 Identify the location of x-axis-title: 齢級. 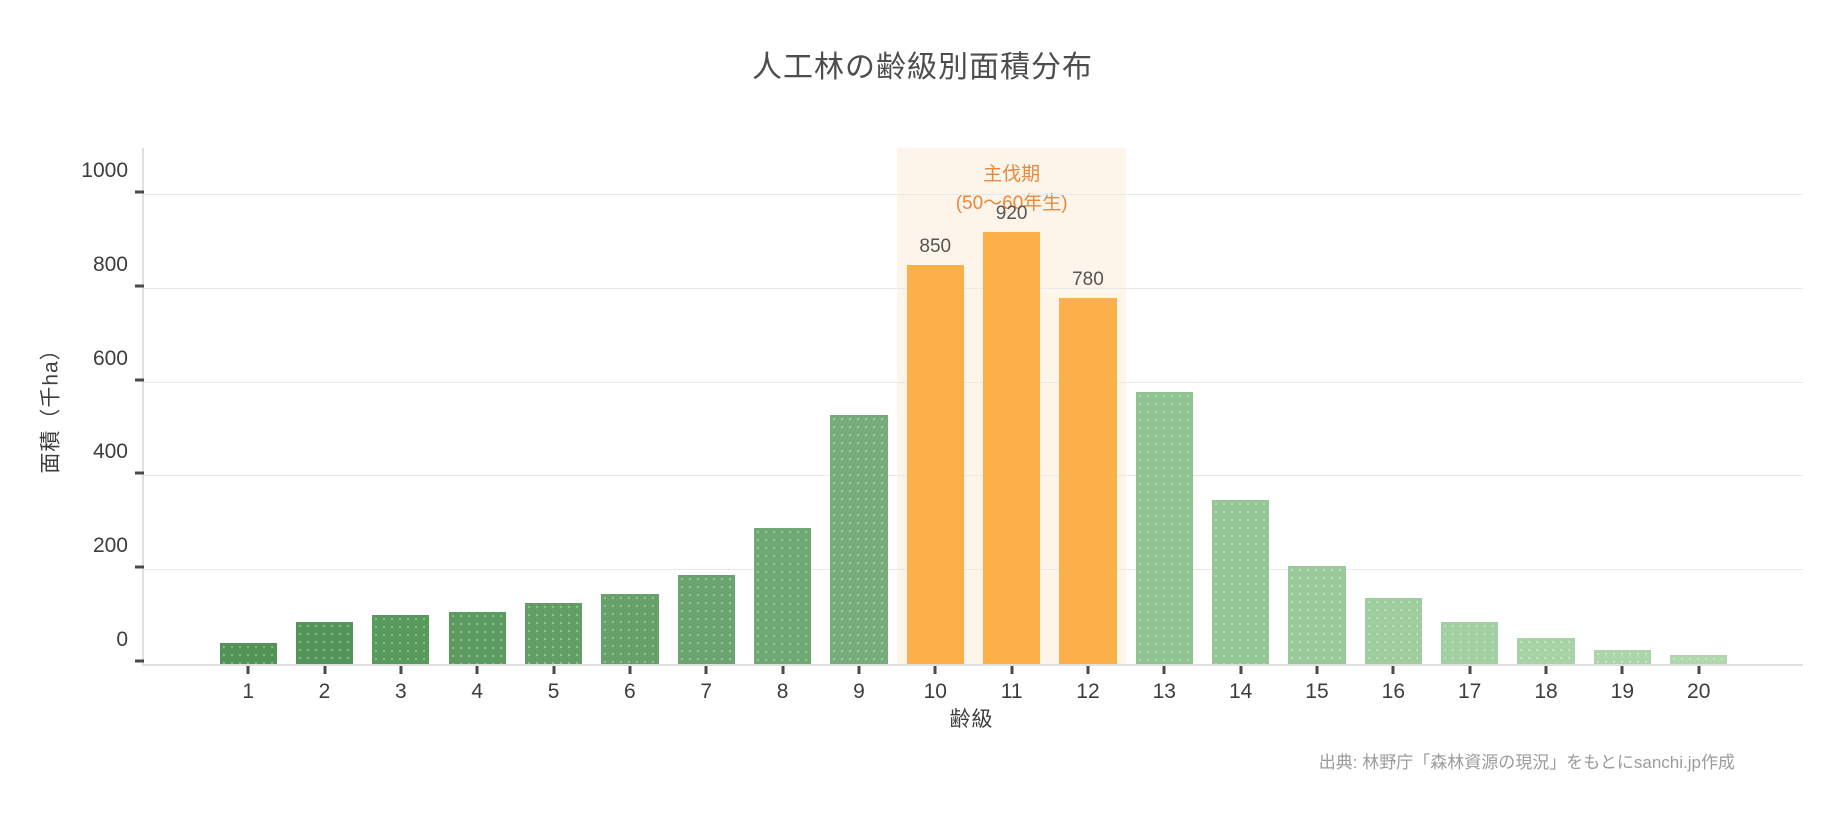
(971, 719).